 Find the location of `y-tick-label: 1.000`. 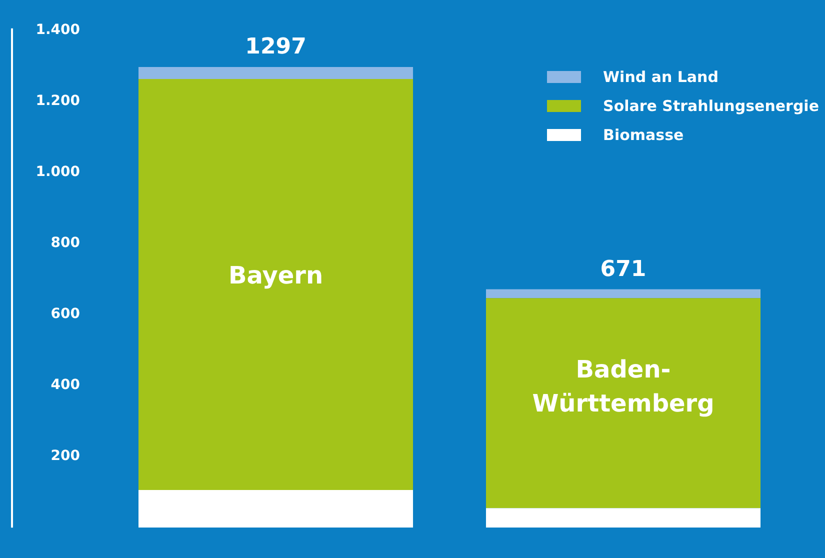

y-tick-label: 1.000 is located at coordinates (58, 172).